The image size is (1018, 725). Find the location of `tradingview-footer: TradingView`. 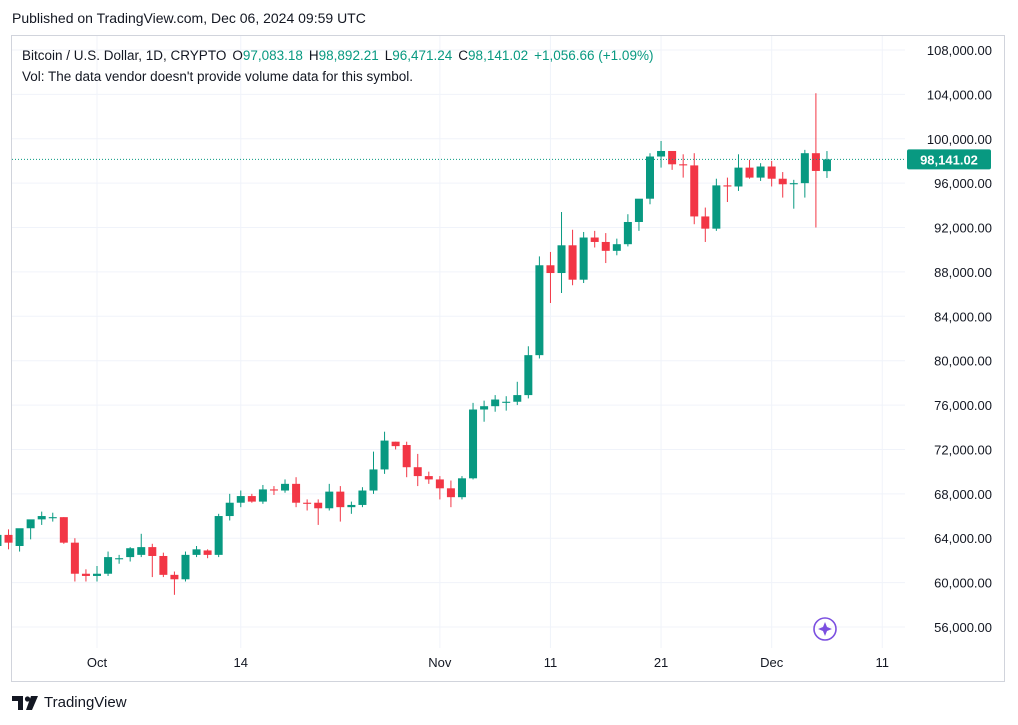

tradingview-footer: TradingView is located at coordinates (69, 702).